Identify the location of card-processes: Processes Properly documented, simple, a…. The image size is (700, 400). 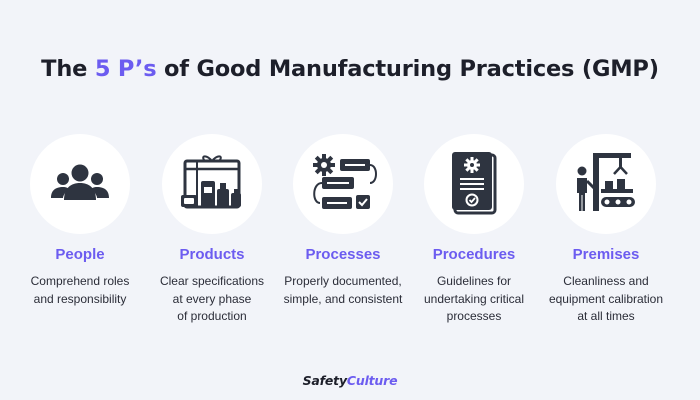
(343, 221).